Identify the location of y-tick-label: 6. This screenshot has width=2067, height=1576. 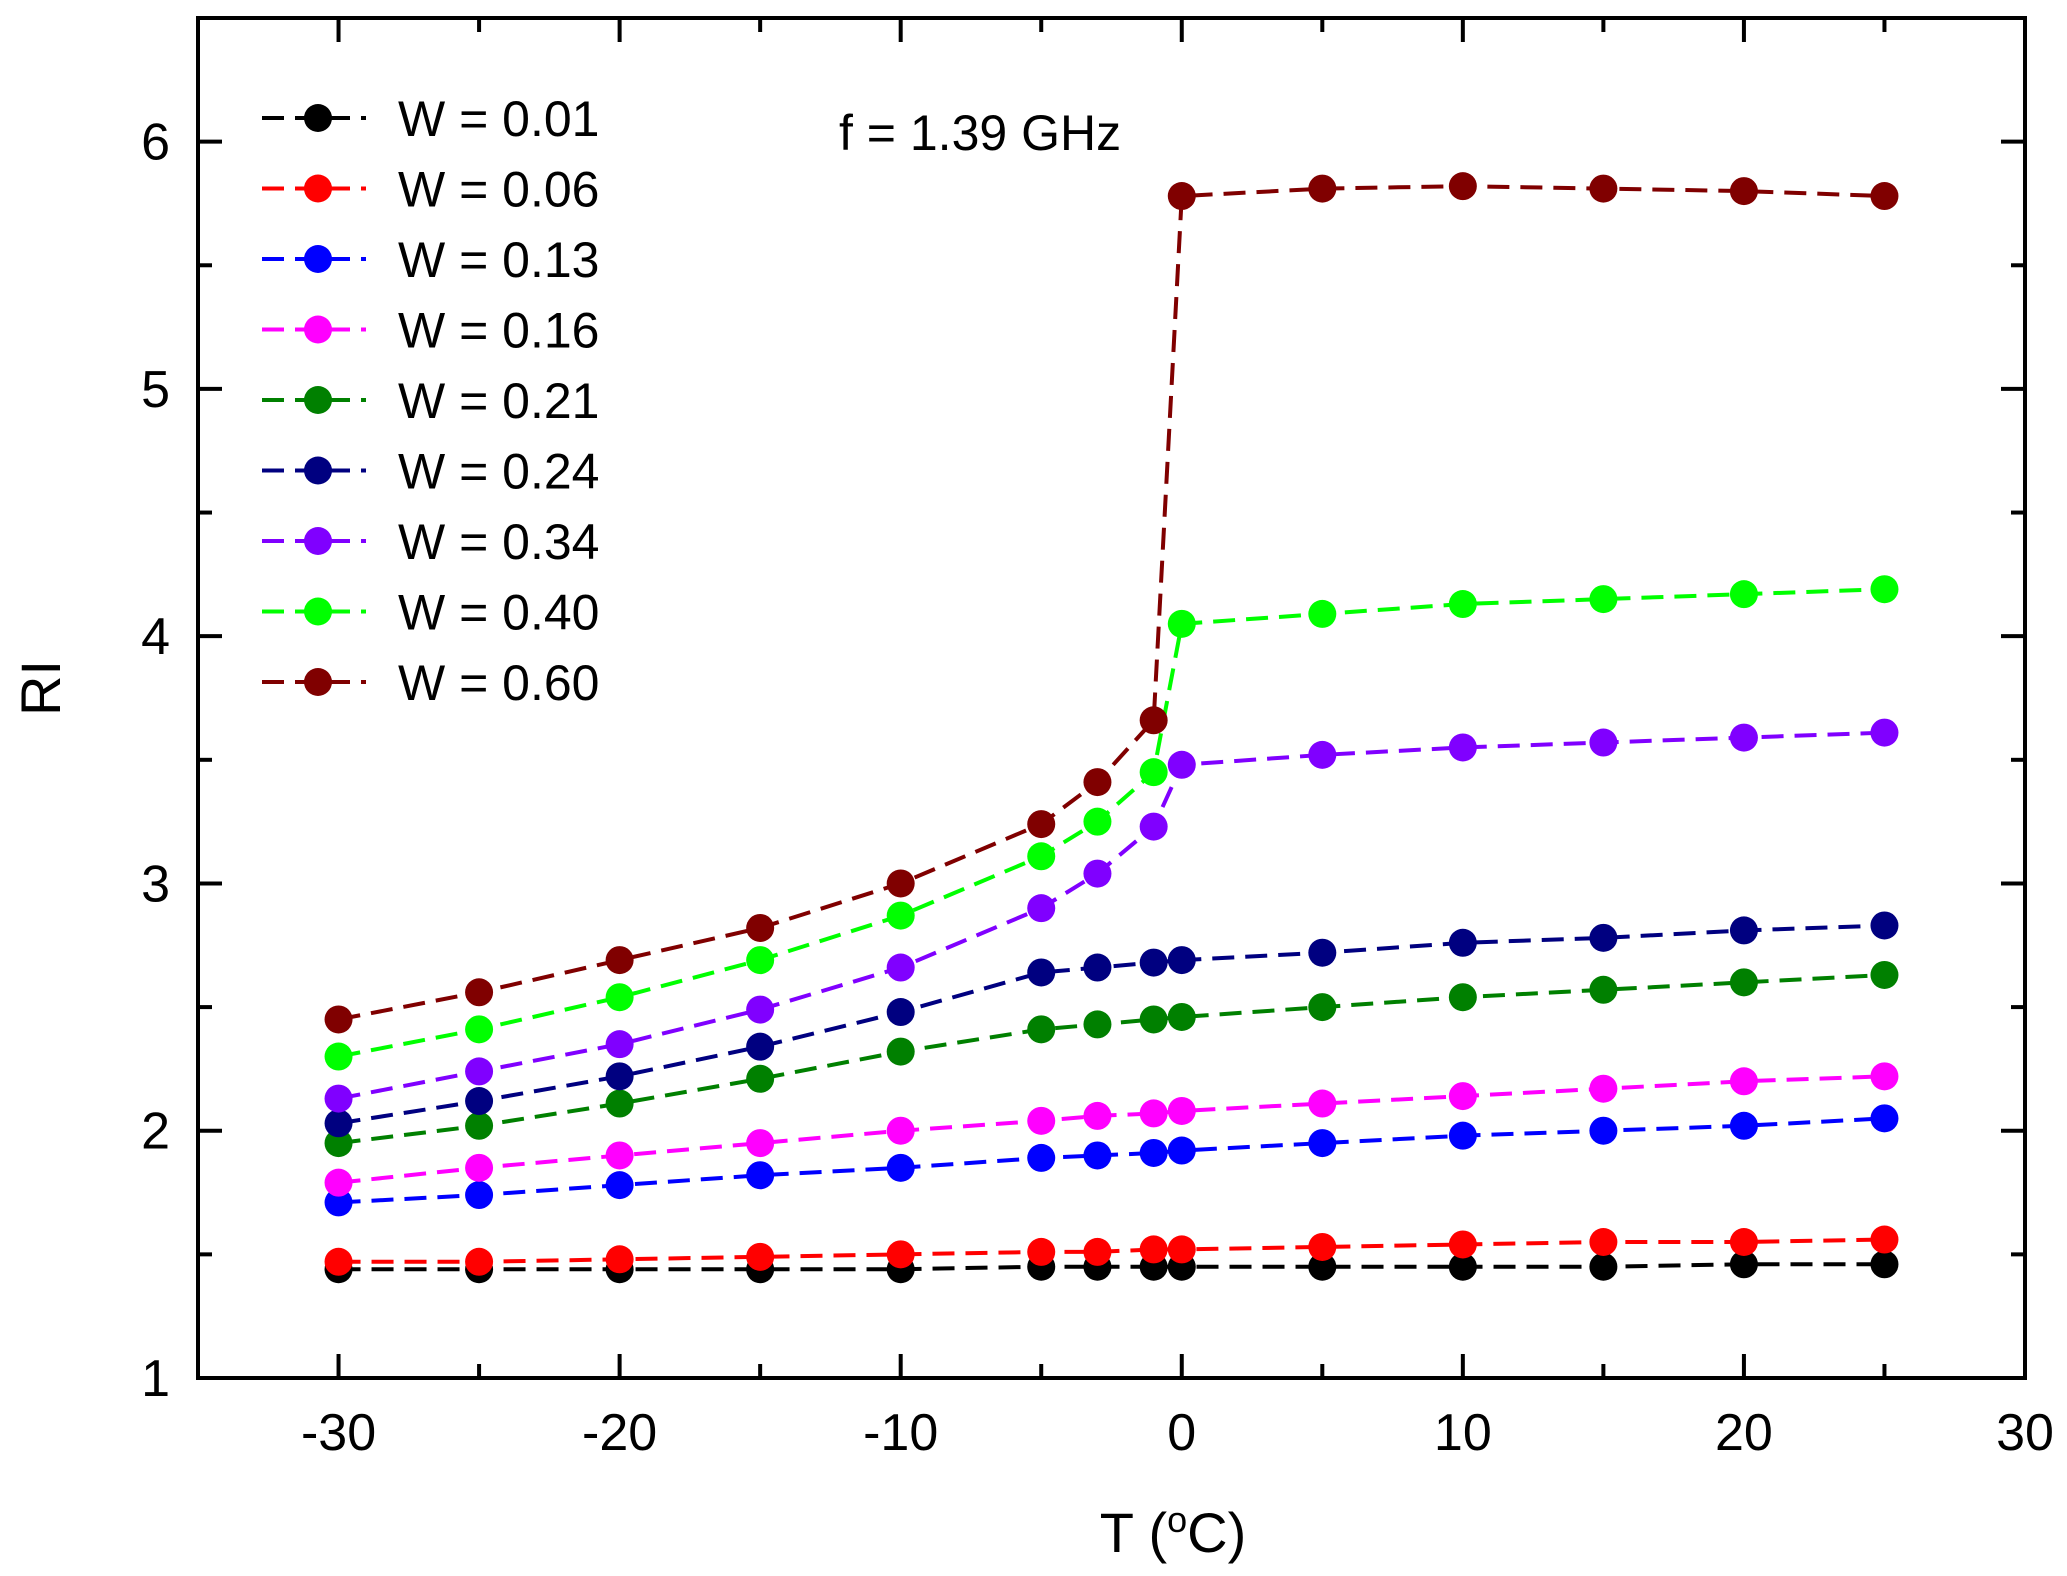
(155, 143).